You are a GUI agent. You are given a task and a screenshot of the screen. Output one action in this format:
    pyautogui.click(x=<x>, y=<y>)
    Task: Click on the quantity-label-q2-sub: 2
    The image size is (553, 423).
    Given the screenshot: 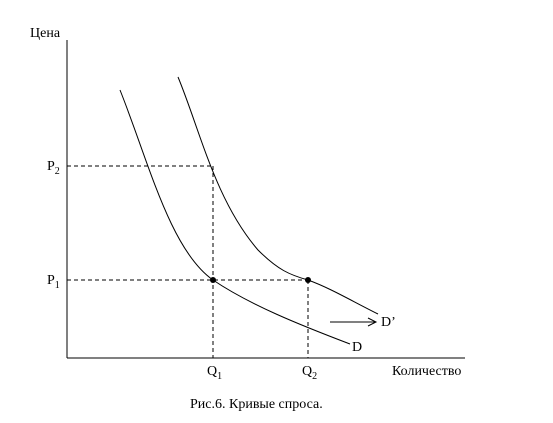 What is the action you would take?
    pyautogui.click(x=314, y=376)
    